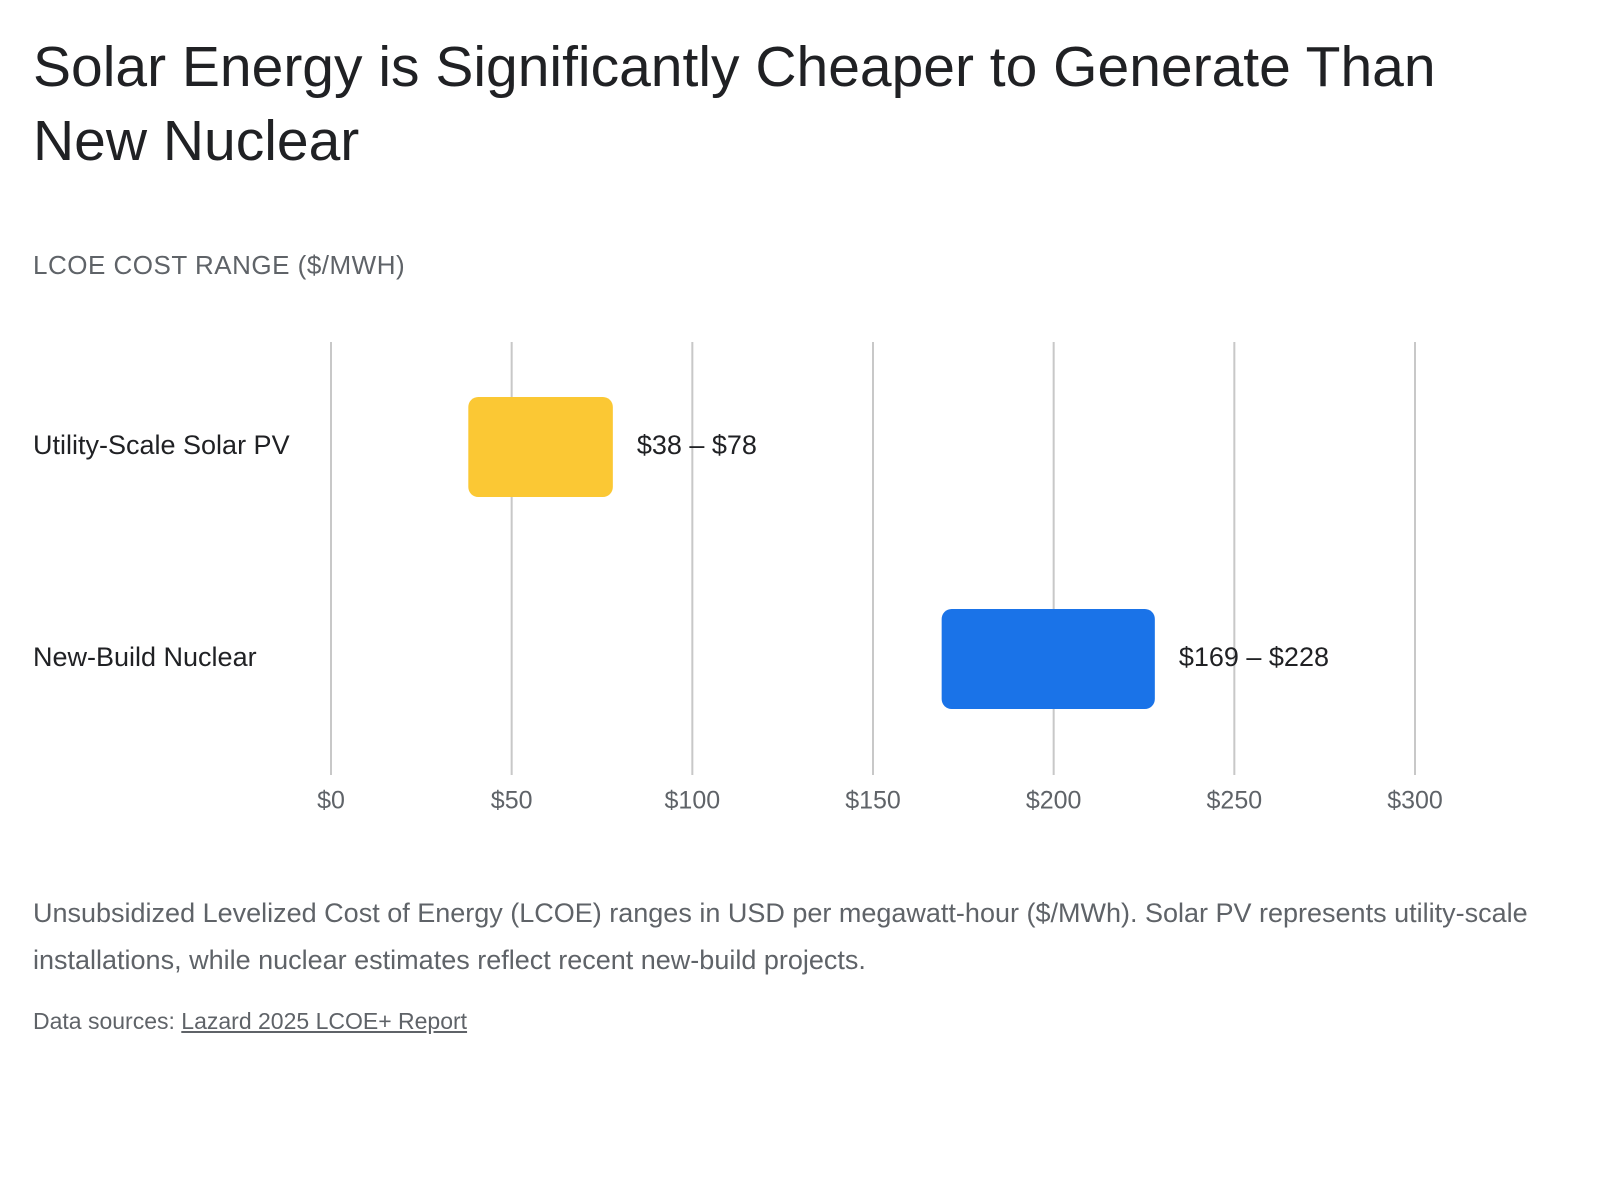 The width and height of the screenshot is (1600, 1200). Describe the element at coordinates (1054, 801) in the screenshot. I see `x-tick-label: $200` at that location.